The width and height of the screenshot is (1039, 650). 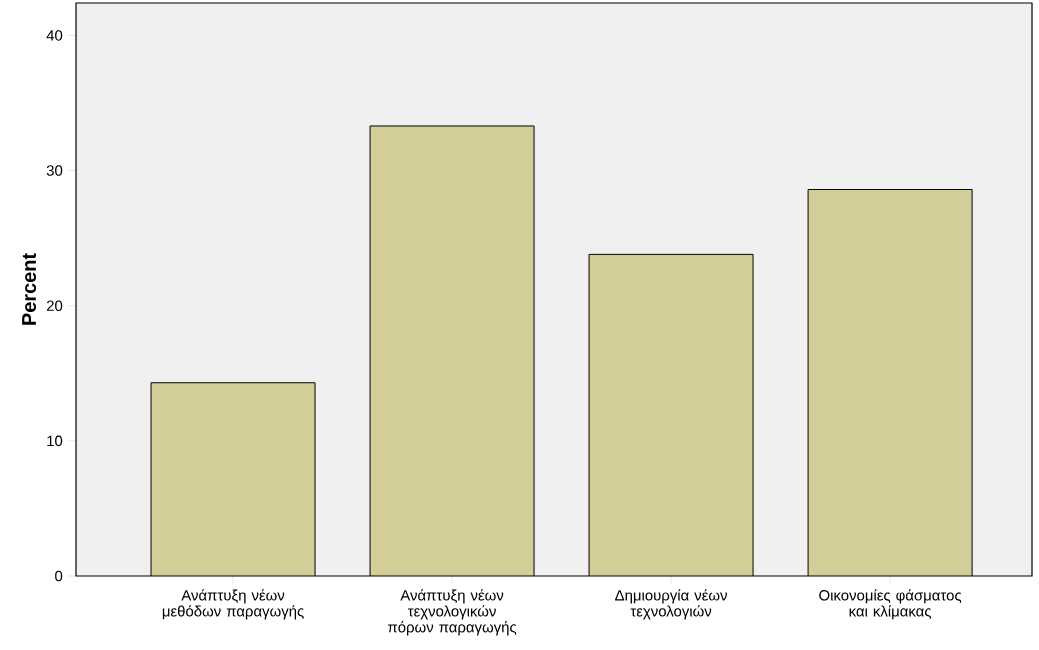 What do you see at coordinates (59, 576) in the screenshot?
I see `y-tick-label: 0` at bounding box center [59, 576].